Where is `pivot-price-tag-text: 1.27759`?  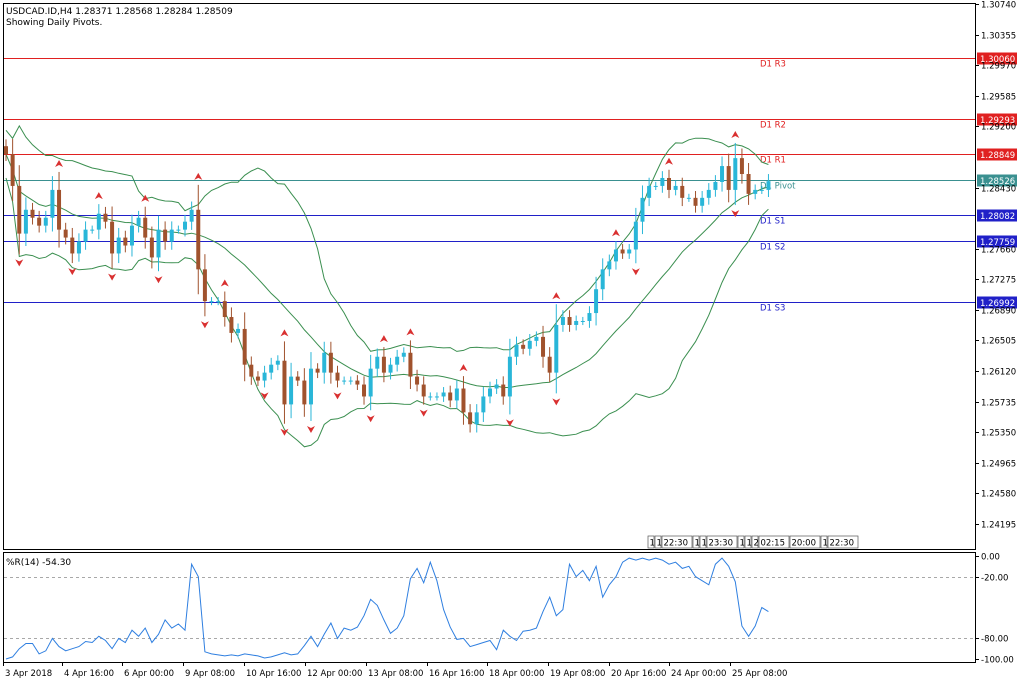 pivot-price-tag-text: 1.27759 is located at coordinates (997, 243).